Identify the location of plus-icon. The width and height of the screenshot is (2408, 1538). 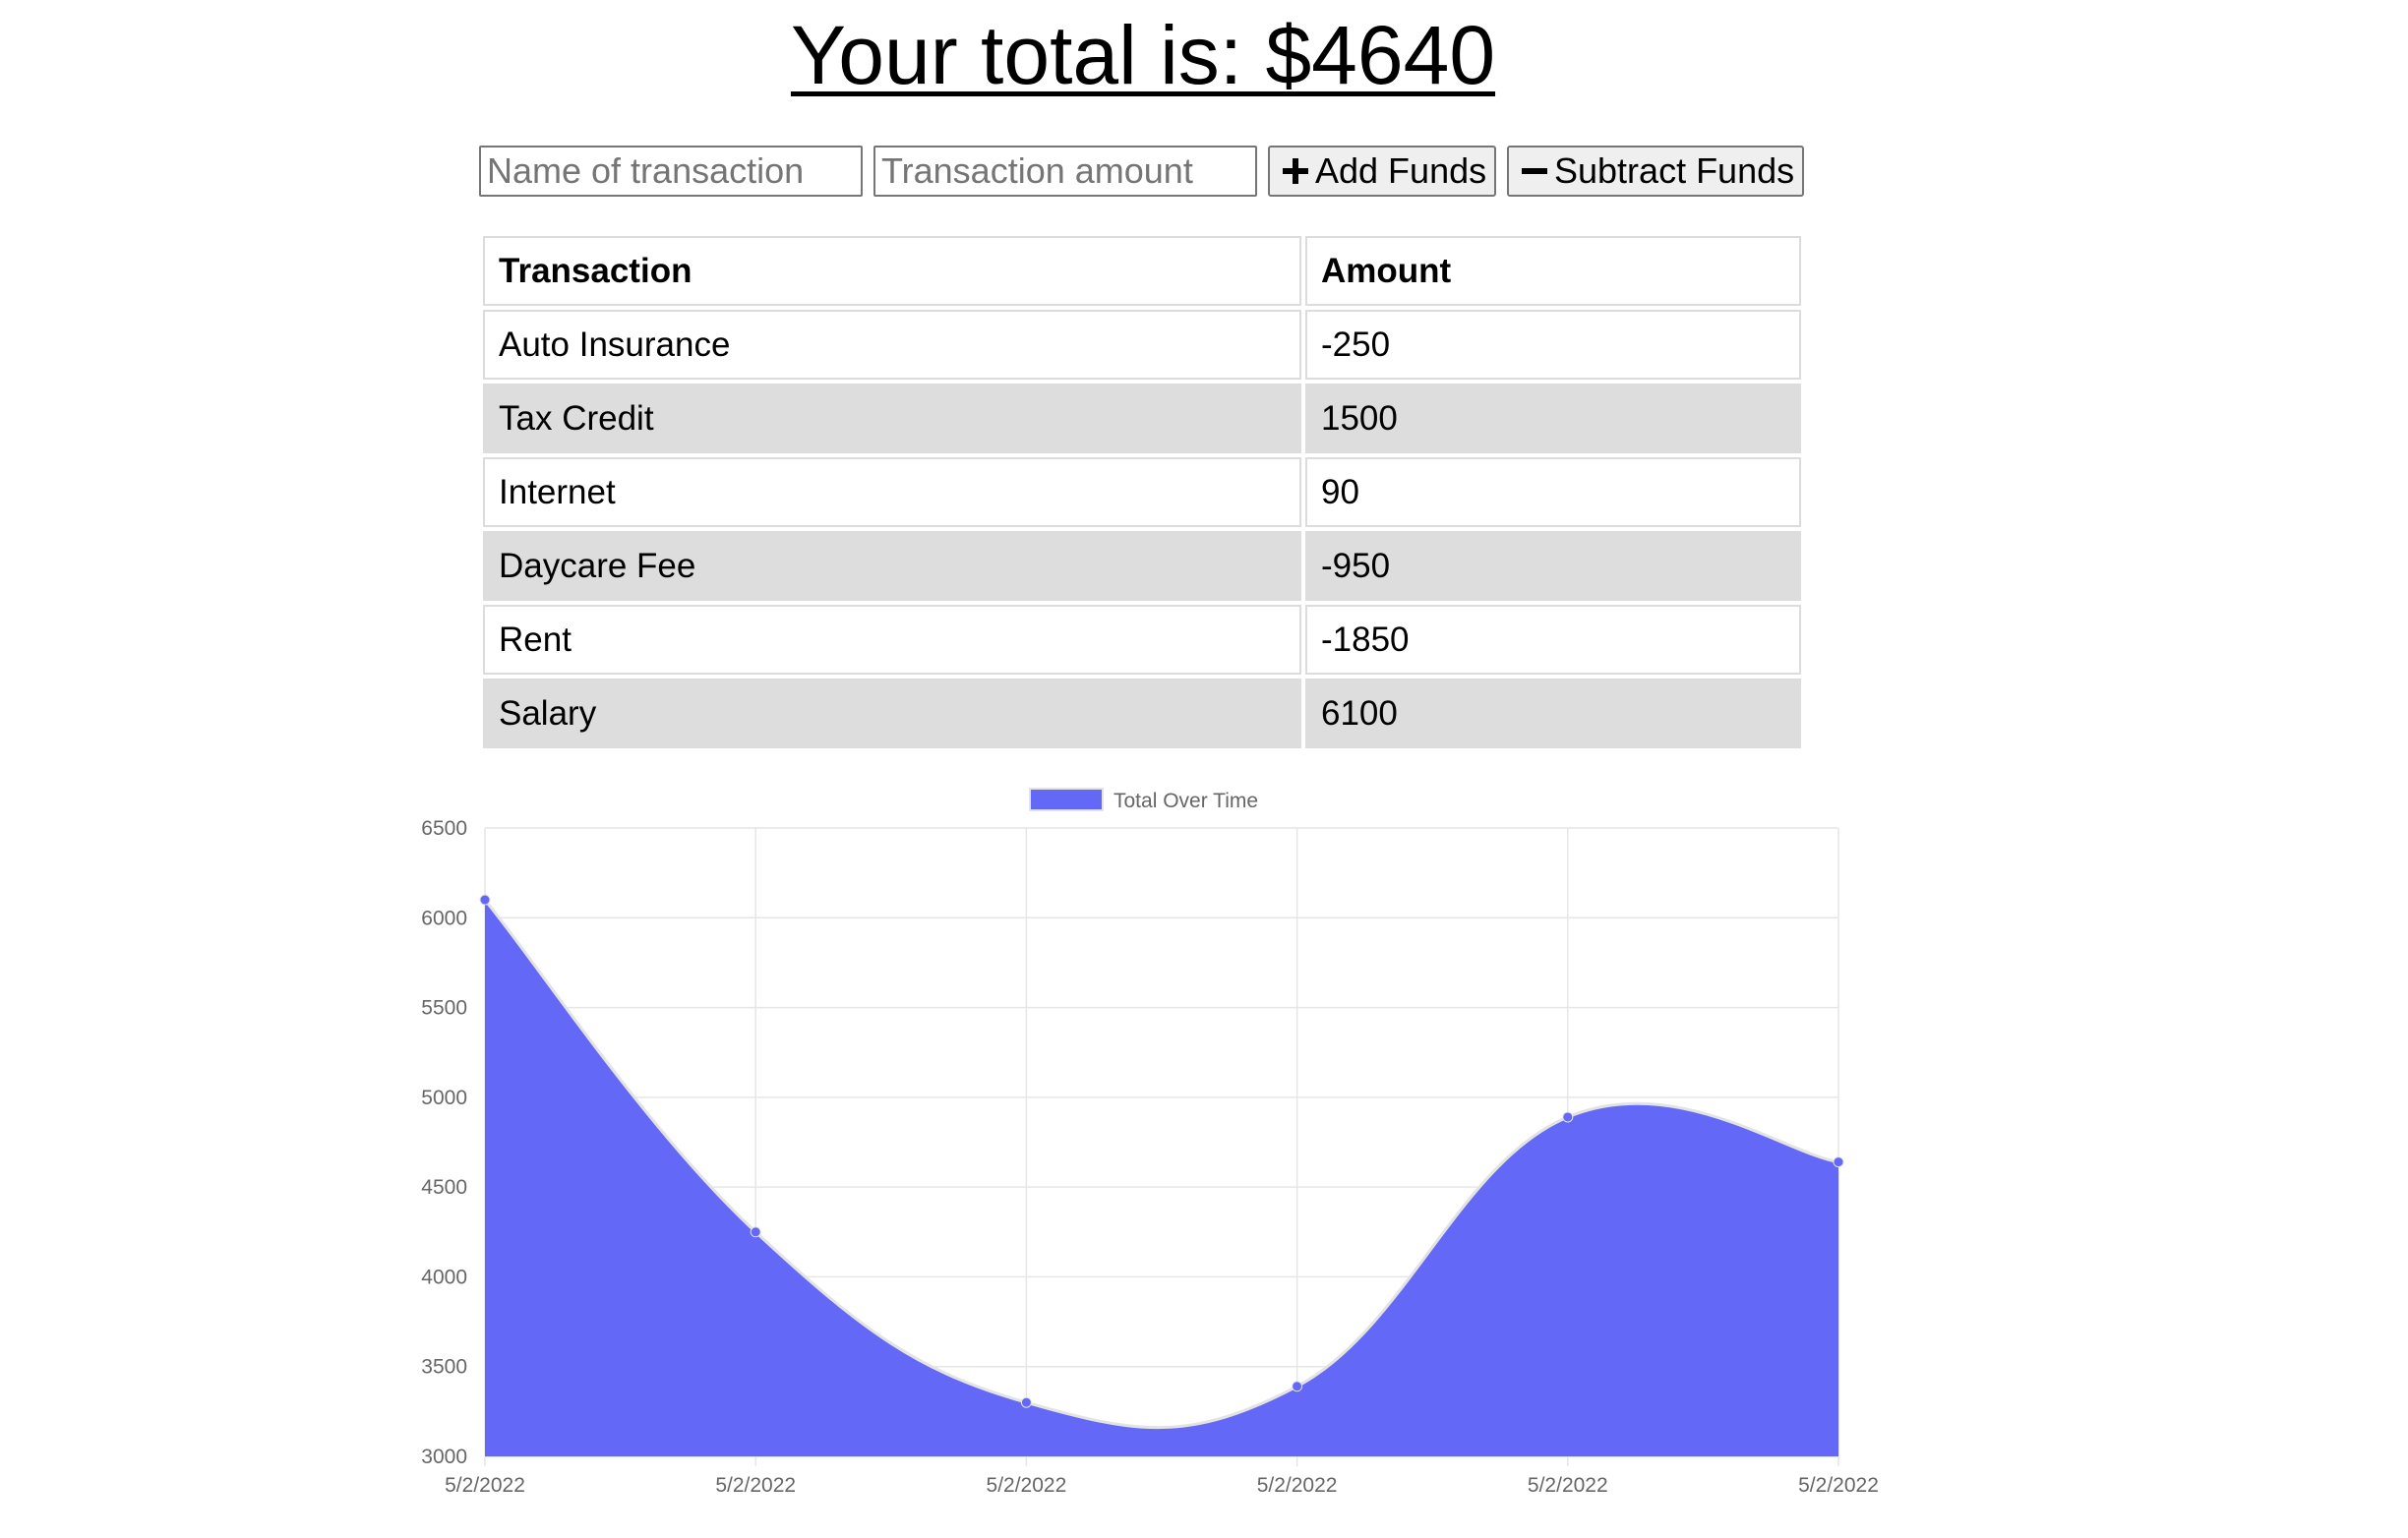
(1295, 171).